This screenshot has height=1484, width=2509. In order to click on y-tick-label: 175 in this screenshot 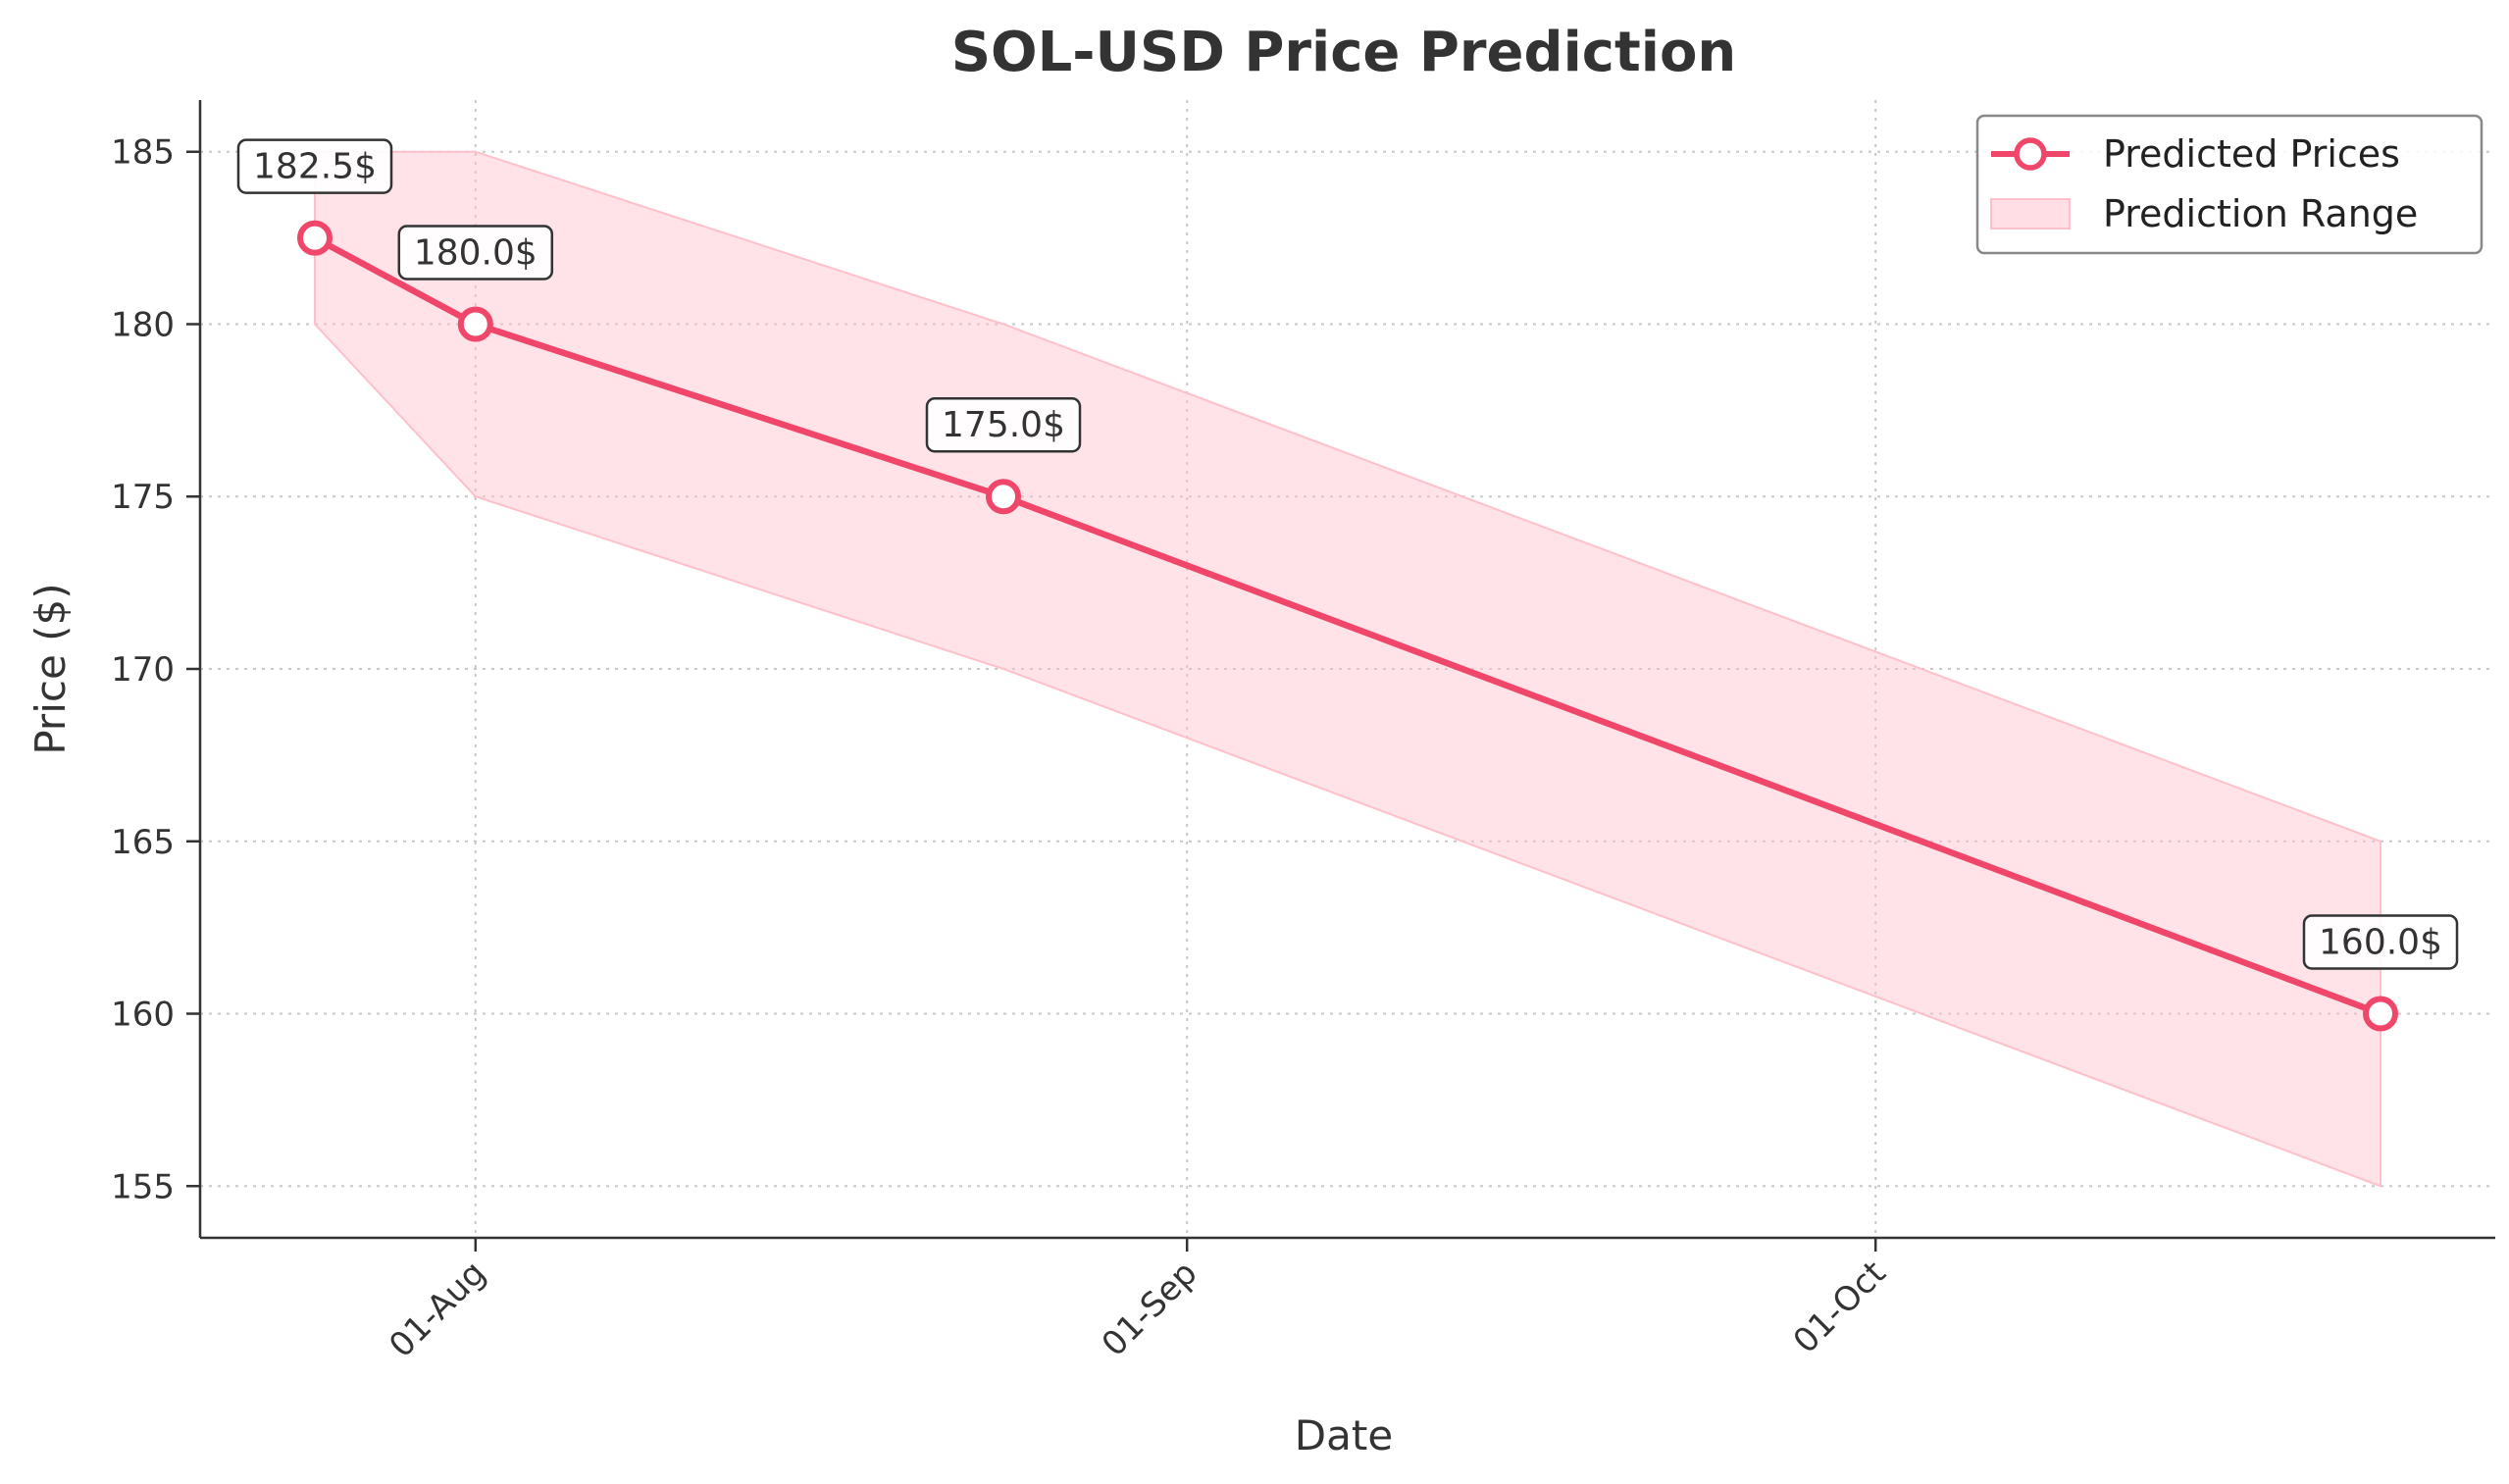, I will do `click(143, 498)`.